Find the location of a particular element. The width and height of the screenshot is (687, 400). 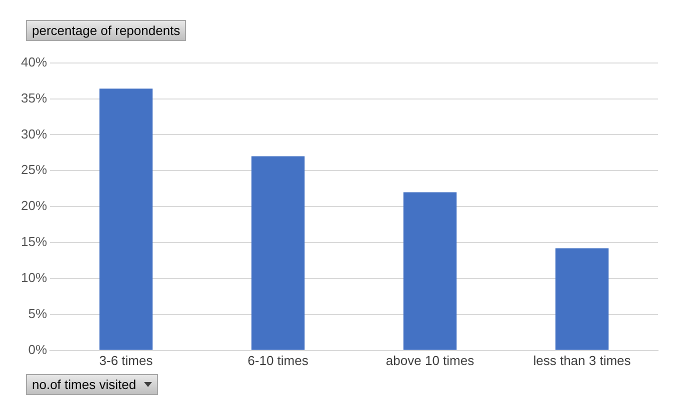

y-tick-label: 40% is located at coordinates (34, 62).